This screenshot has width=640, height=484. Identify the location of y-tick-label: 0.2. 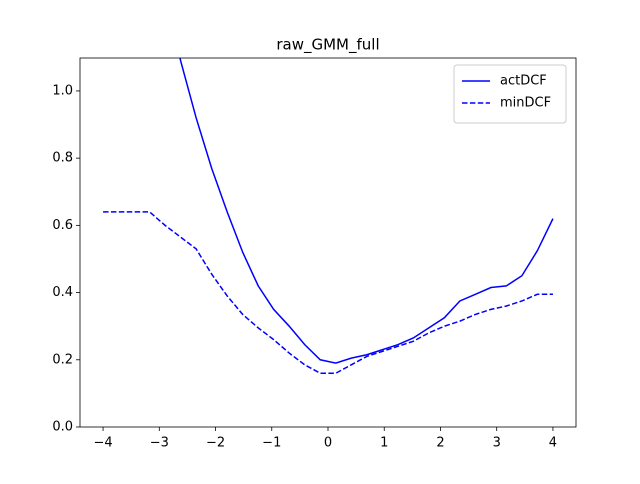
(62, 359).